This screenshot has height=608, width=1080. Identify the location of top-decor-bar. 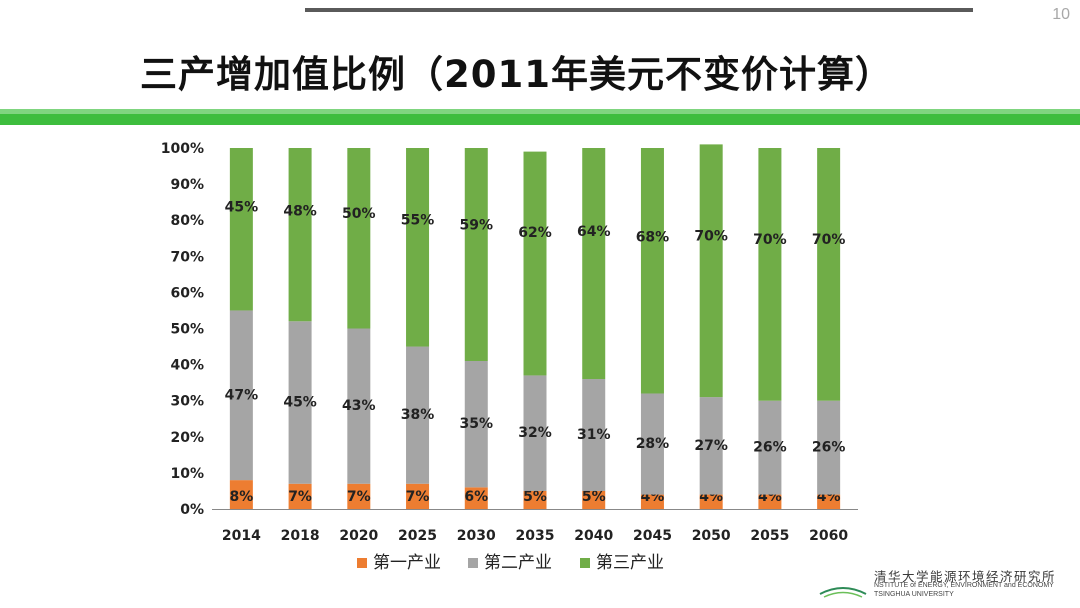
(639, 10).